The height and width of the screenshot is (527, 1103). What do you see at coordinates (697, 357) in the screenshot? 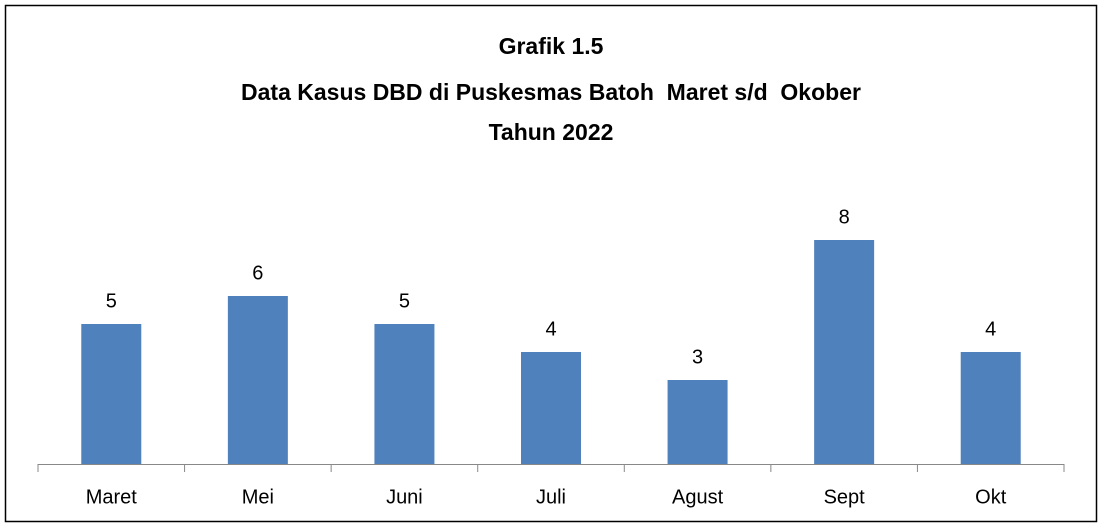
I see `data-label: 3` at bounding box center [697, 357].